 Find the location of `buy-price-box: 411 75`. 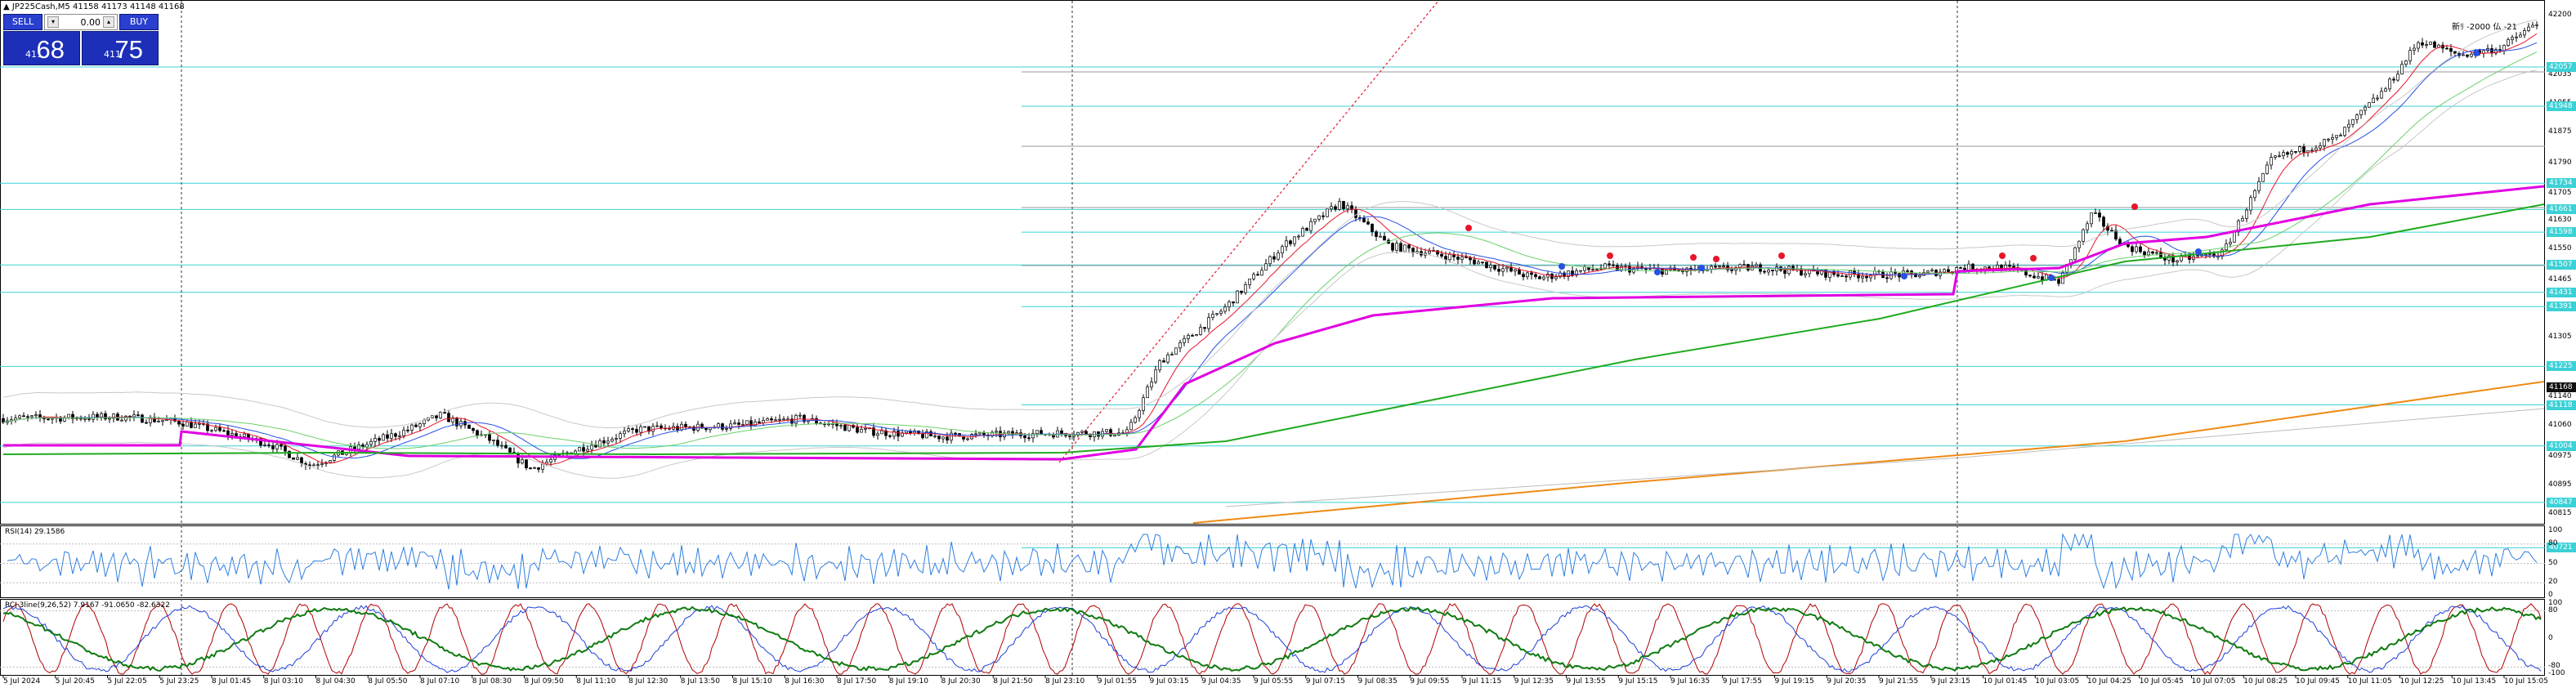

buy-price-box: 411 75 is located at coordinates (120, 48).